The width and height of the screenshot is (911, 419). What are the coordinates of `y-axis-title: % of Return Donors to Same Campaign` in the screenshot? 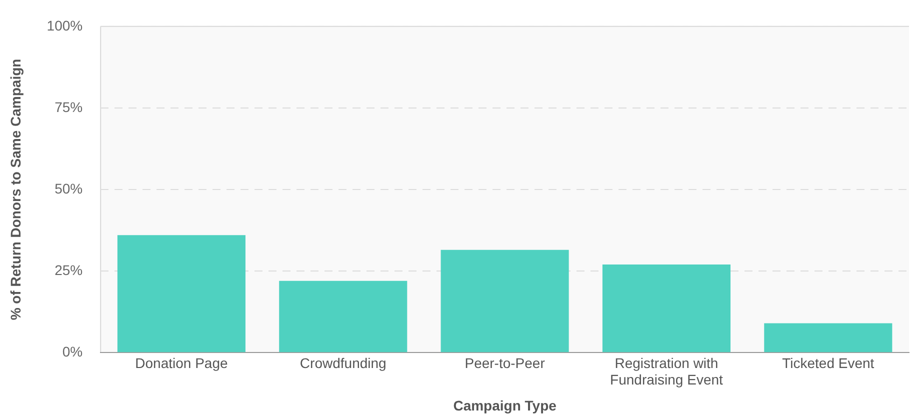 It's located at (15, 189).